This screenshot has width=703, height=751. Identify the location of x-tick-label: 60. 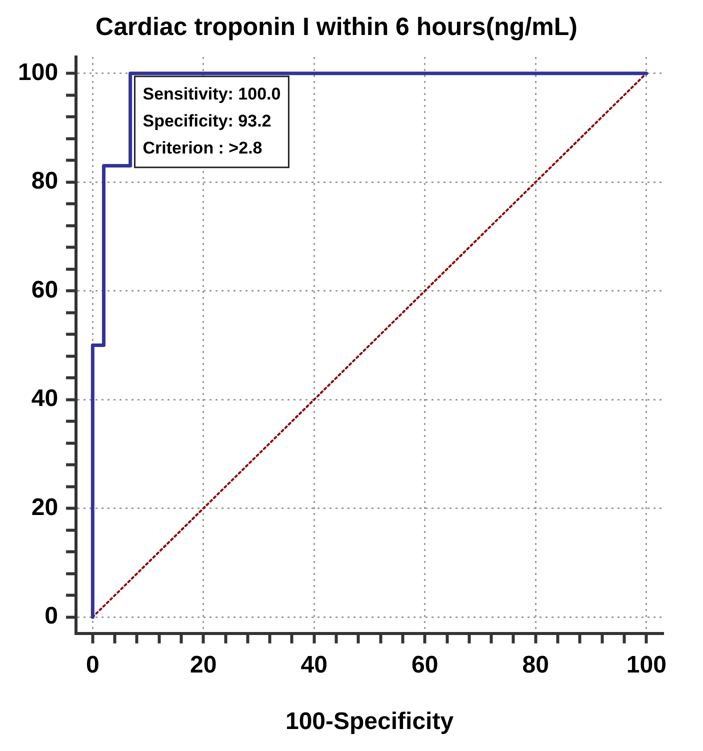
(425, 664).